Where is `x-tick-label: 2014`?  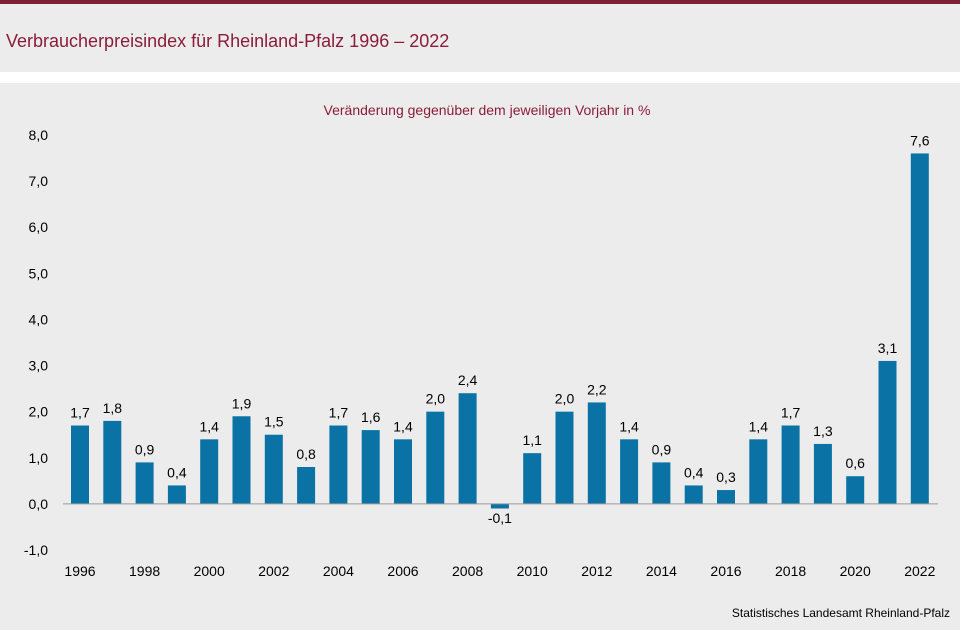 x-tick-label: 2014 is located at coordinates (661, 571).